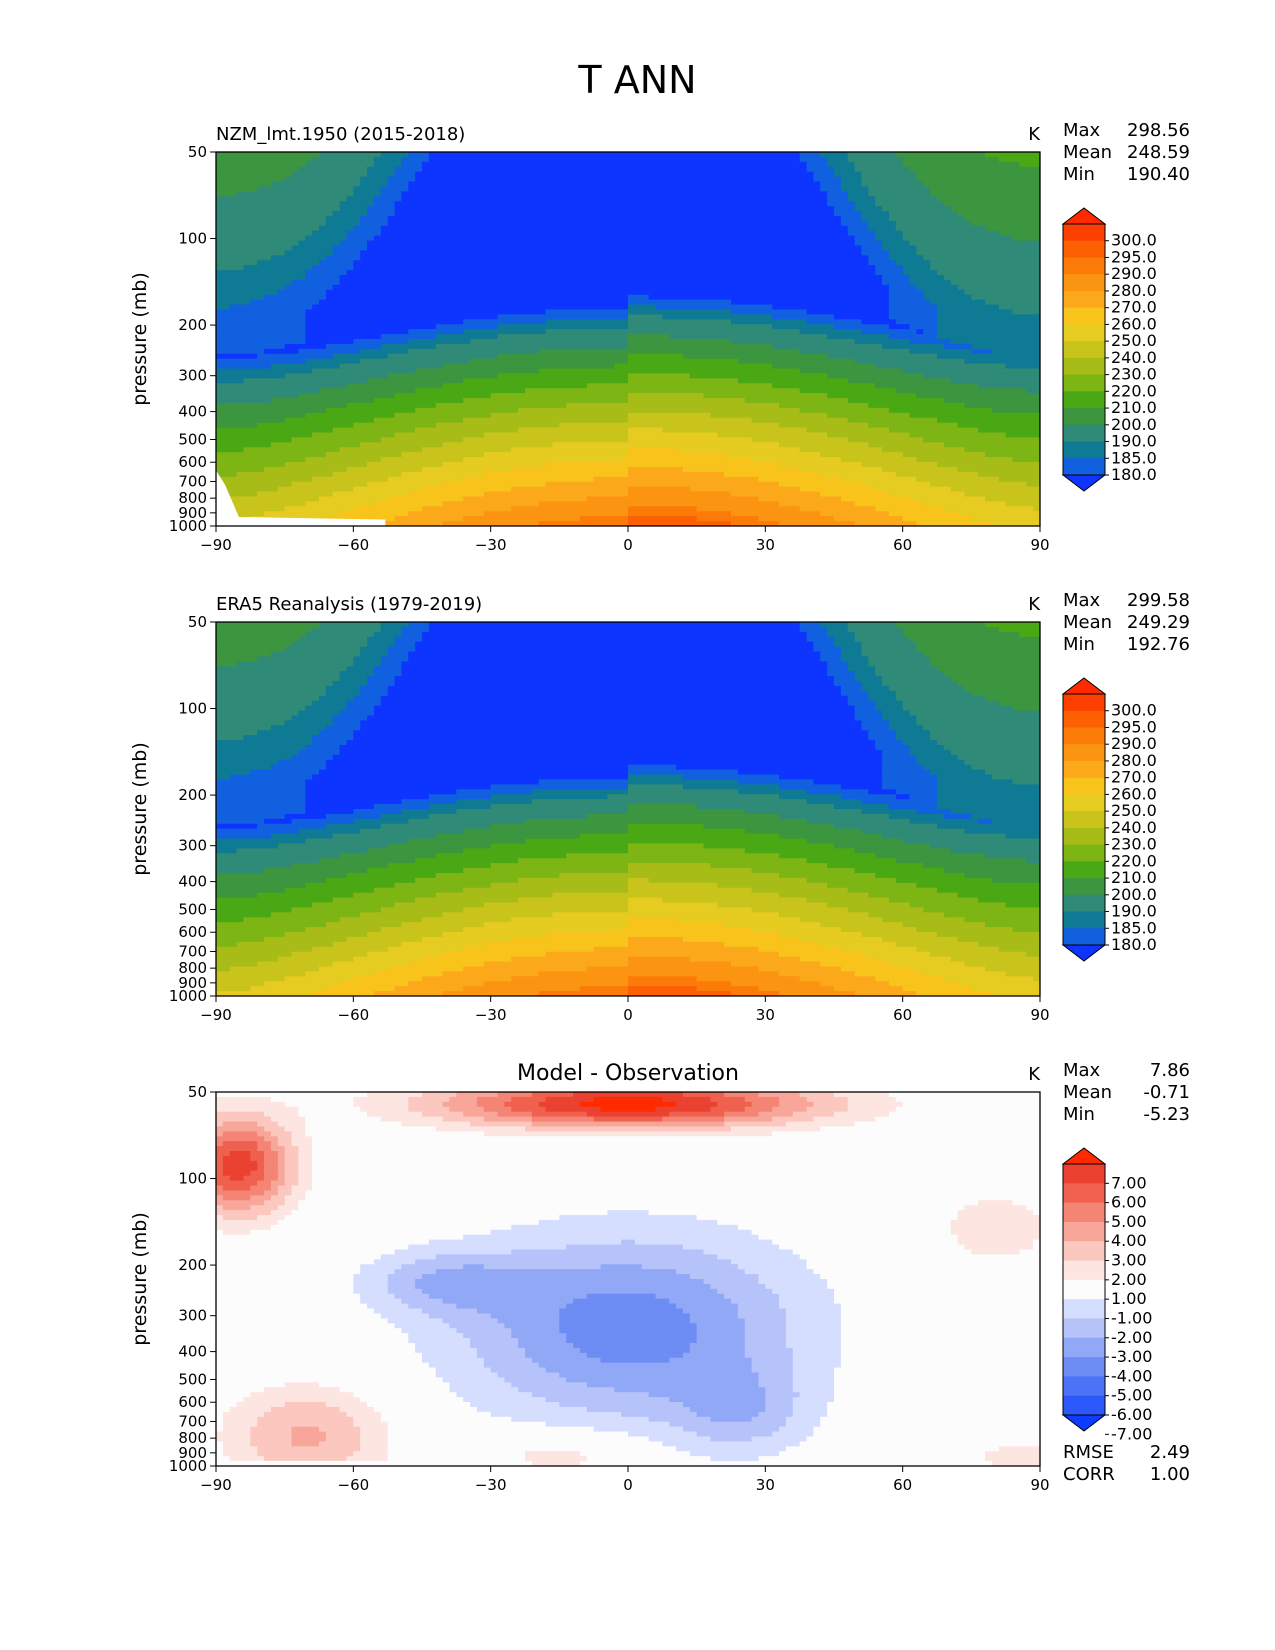 The image size is (1275, 1650). I want to click on colorbar-tick-label: -2.00, so click(1131, 1337).